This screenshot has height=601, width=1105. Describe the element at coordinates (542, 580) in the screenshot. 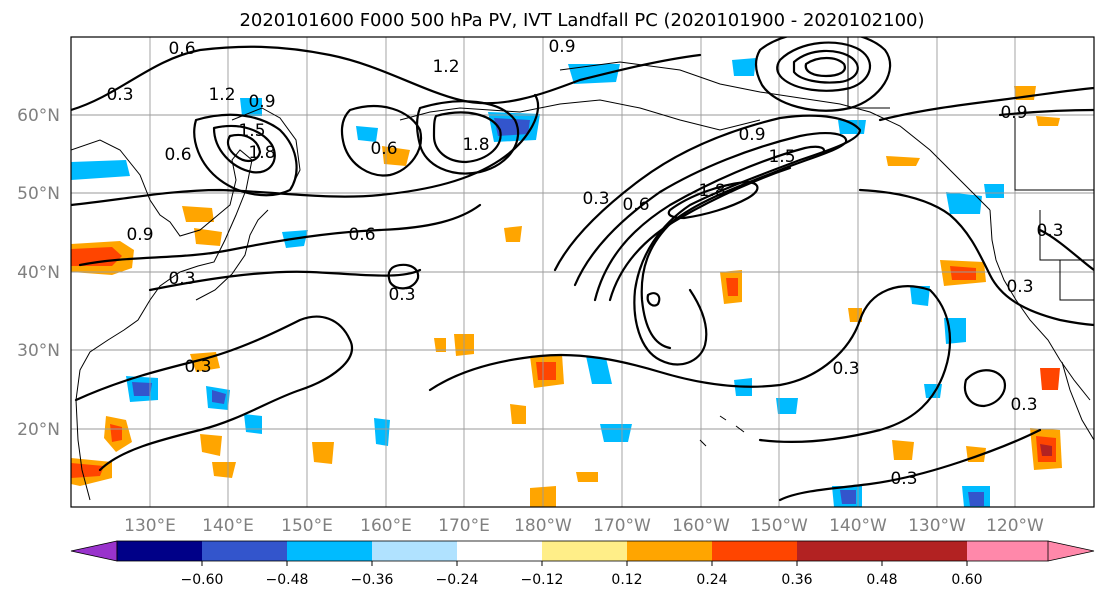

I see `colorbar-tick-label: −0.12` at that location.